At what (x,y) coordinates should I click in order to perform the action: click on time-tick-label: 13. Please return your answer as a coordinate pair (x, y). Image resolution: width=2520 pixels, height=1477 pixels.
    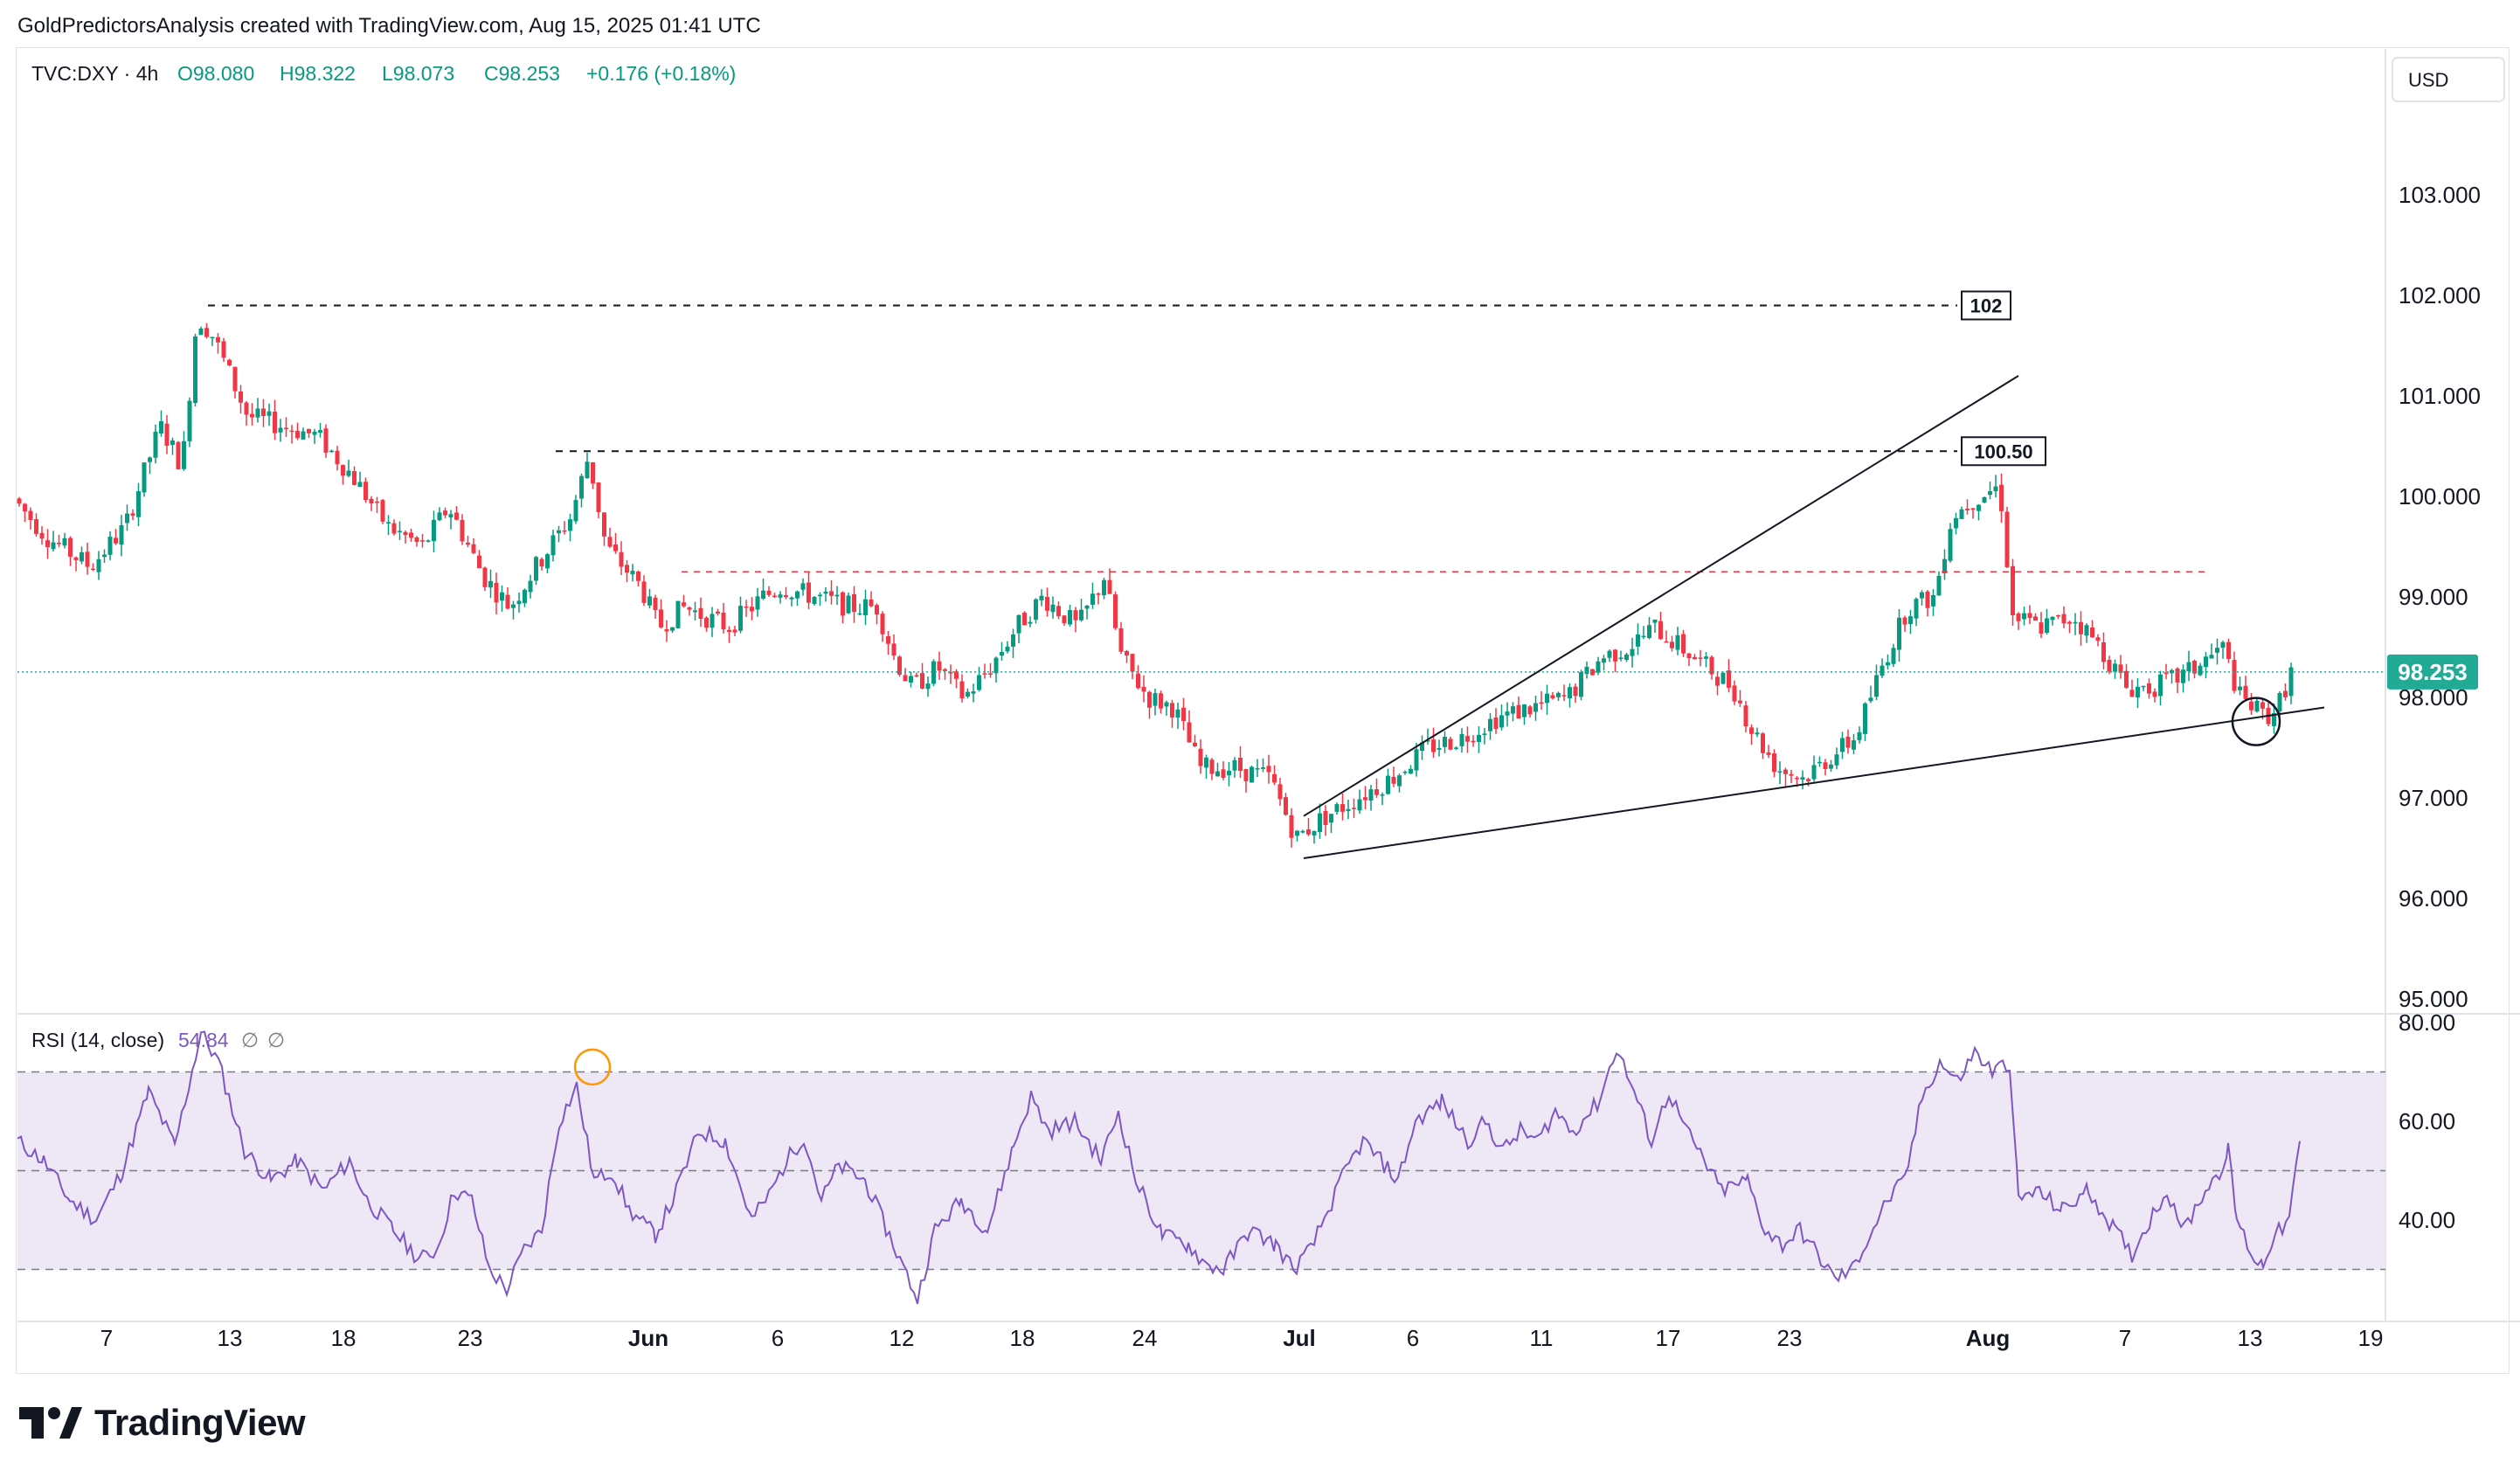
    Looking at the image, I should click on (2250, 1338).